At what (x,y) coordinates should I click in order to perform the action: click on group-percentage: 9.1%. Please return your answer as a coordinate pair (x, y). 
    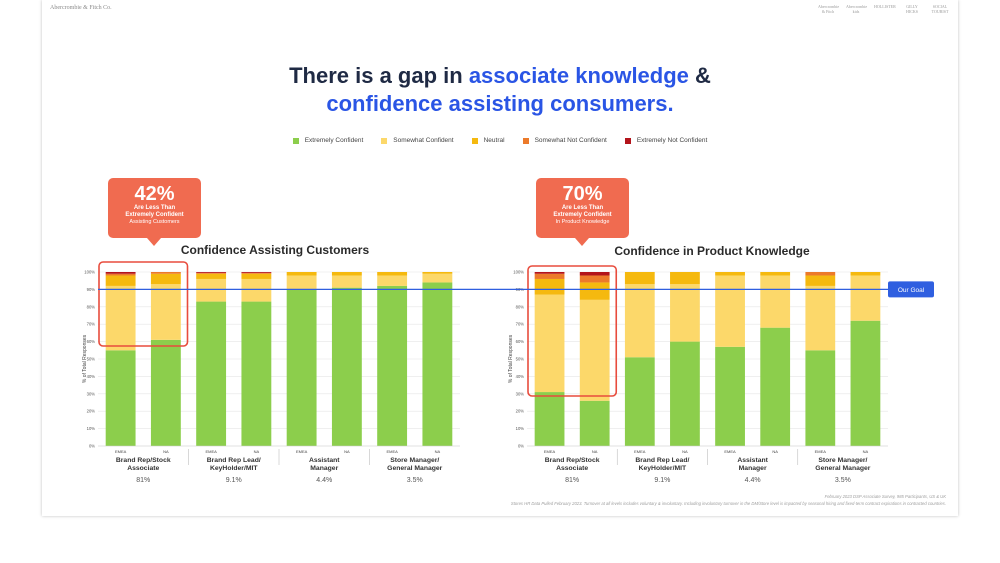
    Looking at the image, I should click on (234, 480).